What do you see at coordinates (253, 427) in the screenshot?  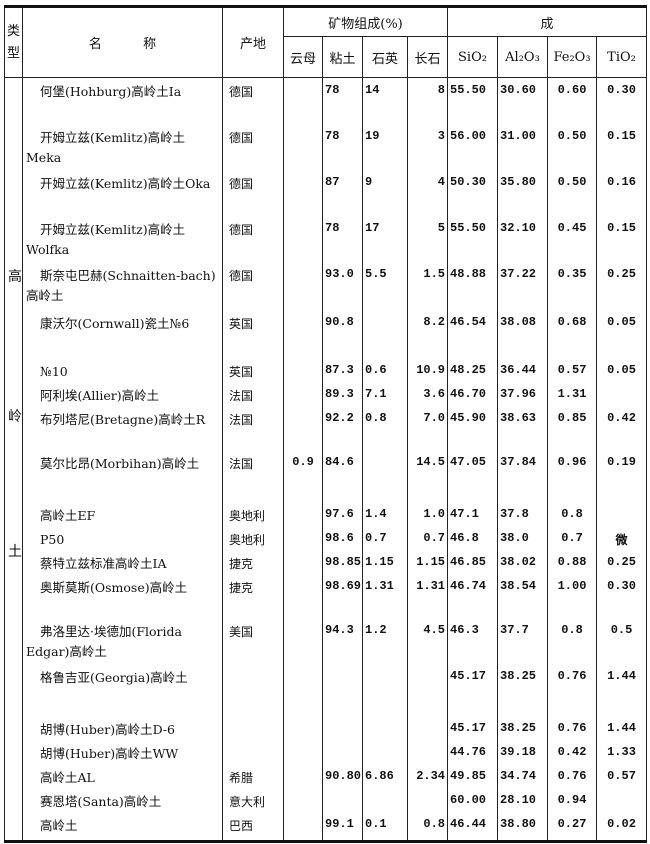 I see `cell-origin: 法国` at bounding box center [253, 427].